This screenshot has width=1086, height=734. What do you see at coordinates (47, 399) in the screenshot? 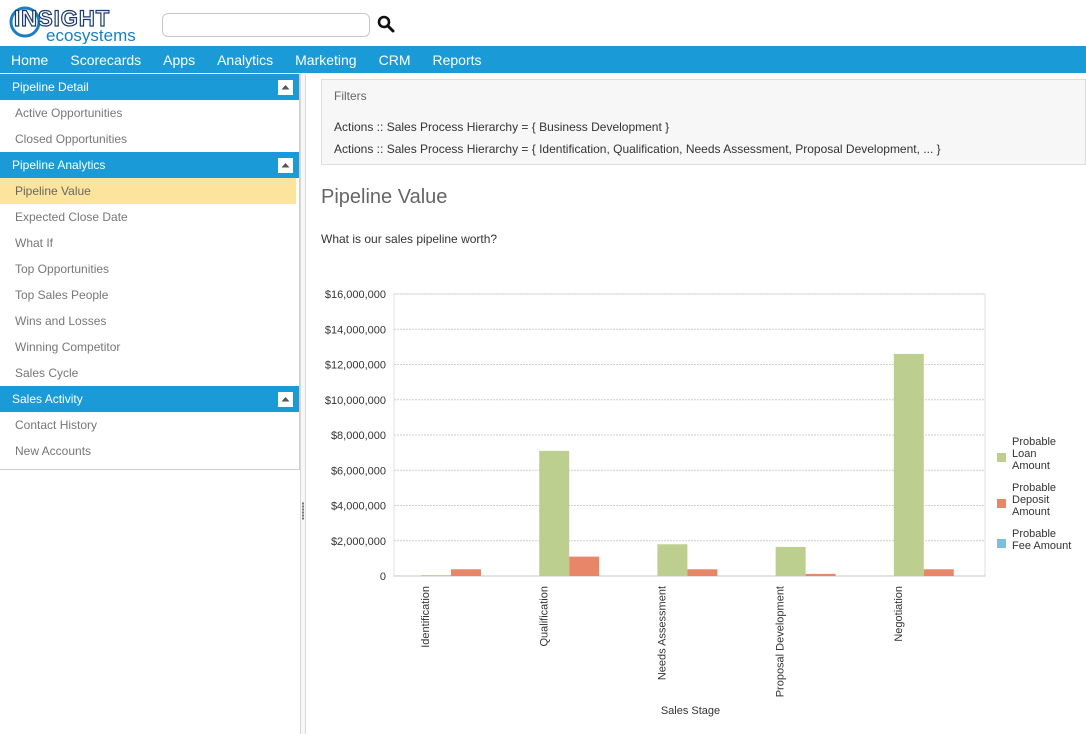
I see `section-title: Sales Activity` at bounding box center [47, 399].